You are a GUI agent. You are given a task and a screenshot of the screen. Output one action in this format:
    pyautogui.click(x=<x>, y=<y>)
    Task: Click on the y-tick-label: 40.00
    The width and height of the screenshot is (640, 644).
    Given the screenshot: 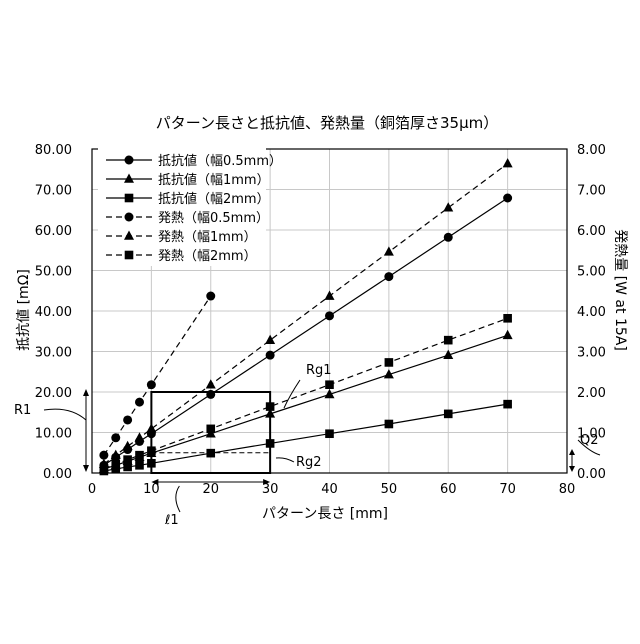 What is the action you would take?
    pyautogui.click(x=53, y=312)
    